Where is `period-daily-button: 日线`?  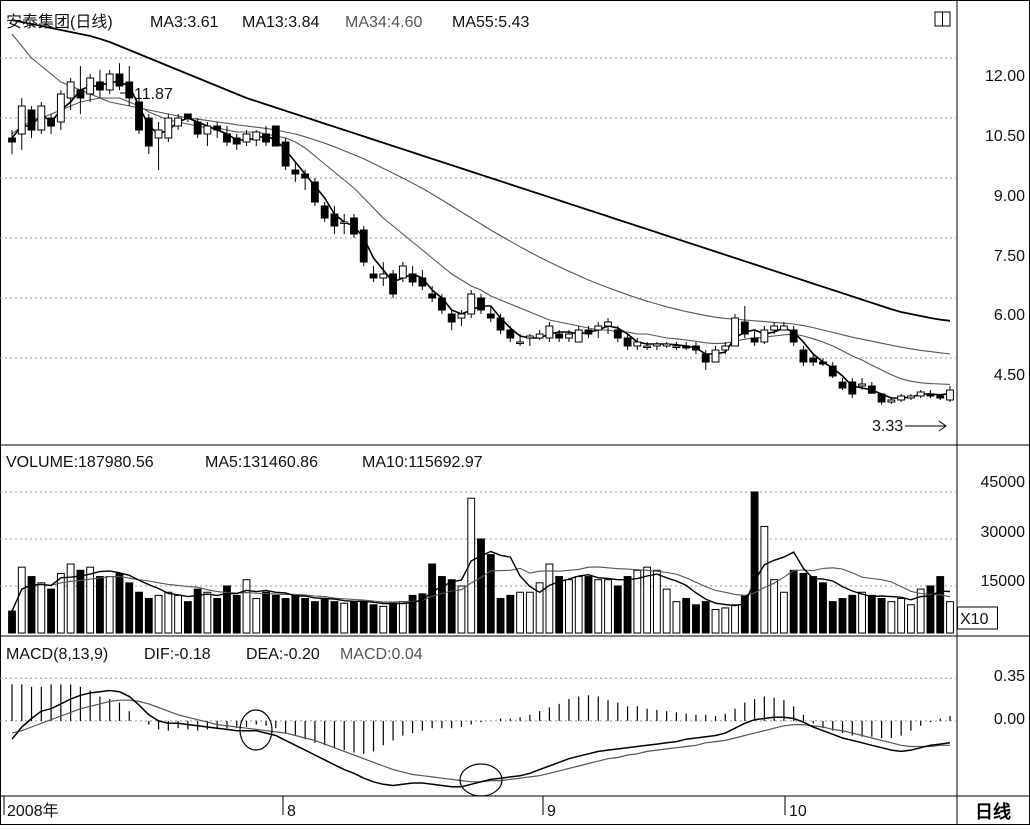 period-daily-button: 日线 is located at coordinates (993, 811).